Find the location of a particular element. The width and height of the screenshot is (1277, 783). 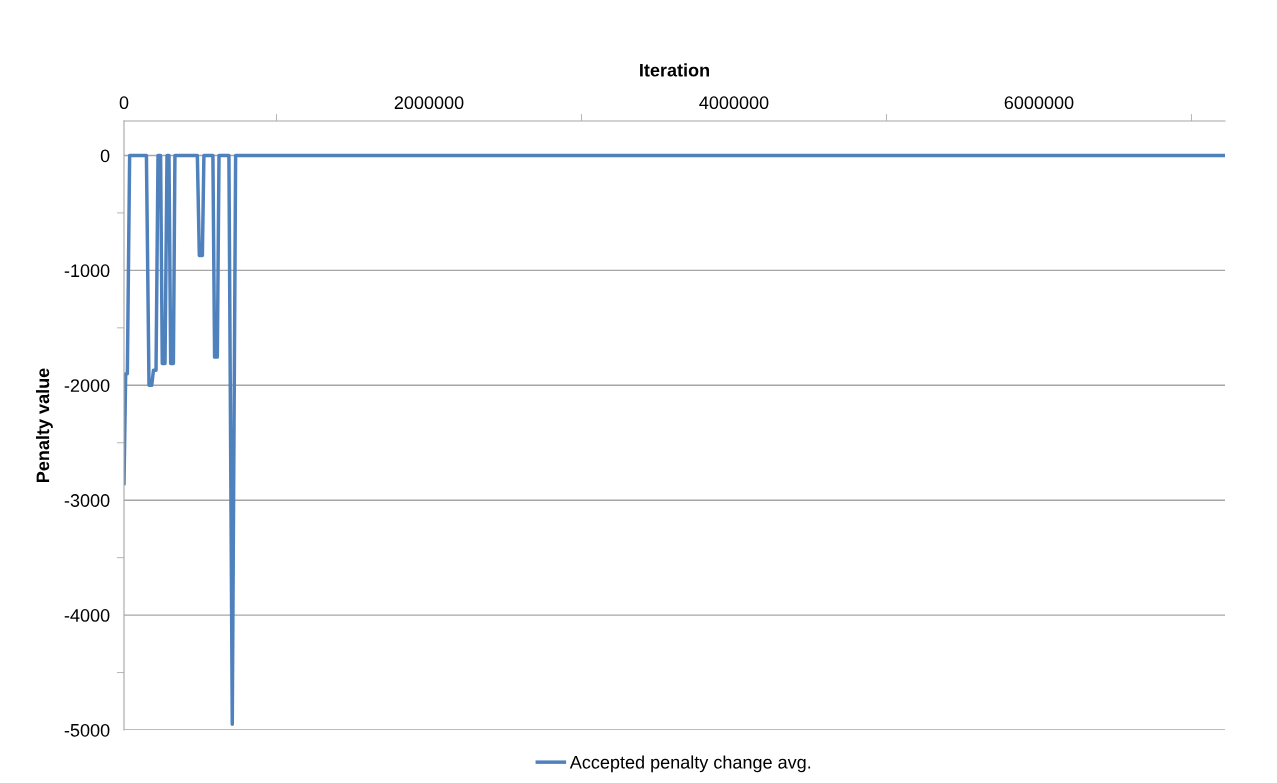

y-tick-label: -1000 is located at coordinates (87, 271).